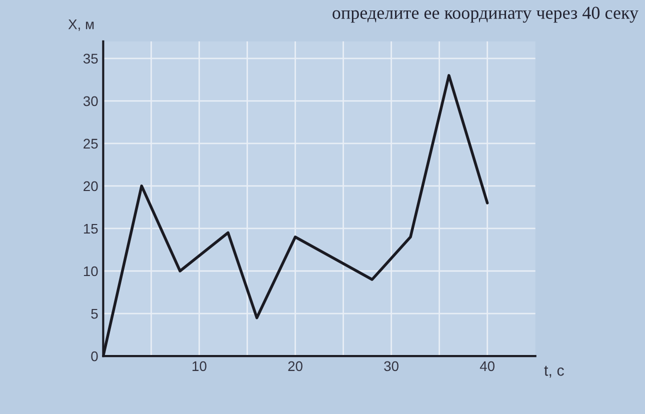 This screenshot has height=414, width=645. I want to click on y-tick-label: 30, so click(90, 101).